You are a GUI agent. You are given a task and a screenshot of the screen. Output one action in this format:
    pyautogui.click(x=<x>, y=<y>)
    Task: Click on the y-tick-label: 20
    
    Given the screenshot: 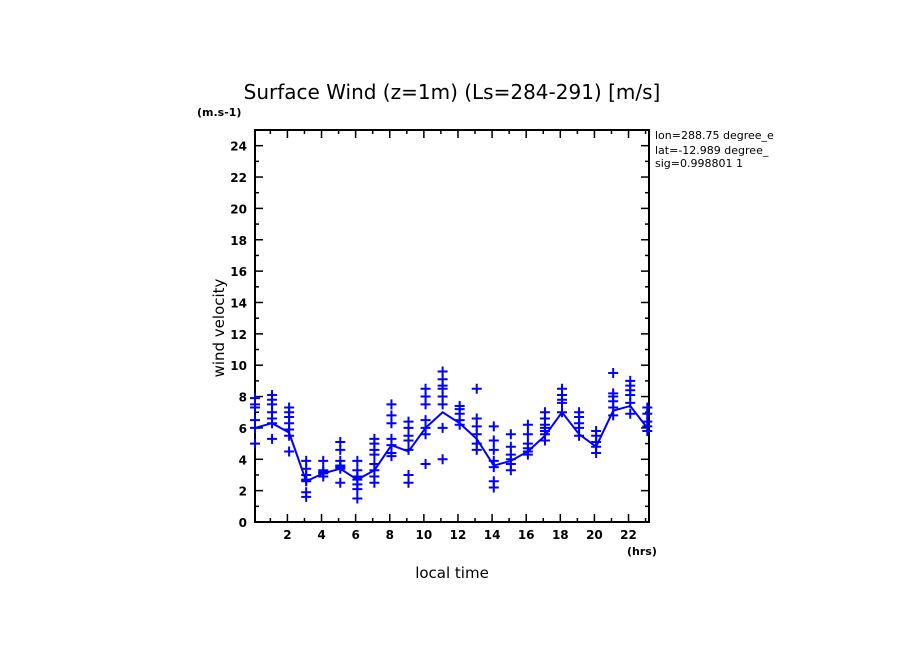 What is the action you would take?
    pyautogui.click(x=238, y=209)
    